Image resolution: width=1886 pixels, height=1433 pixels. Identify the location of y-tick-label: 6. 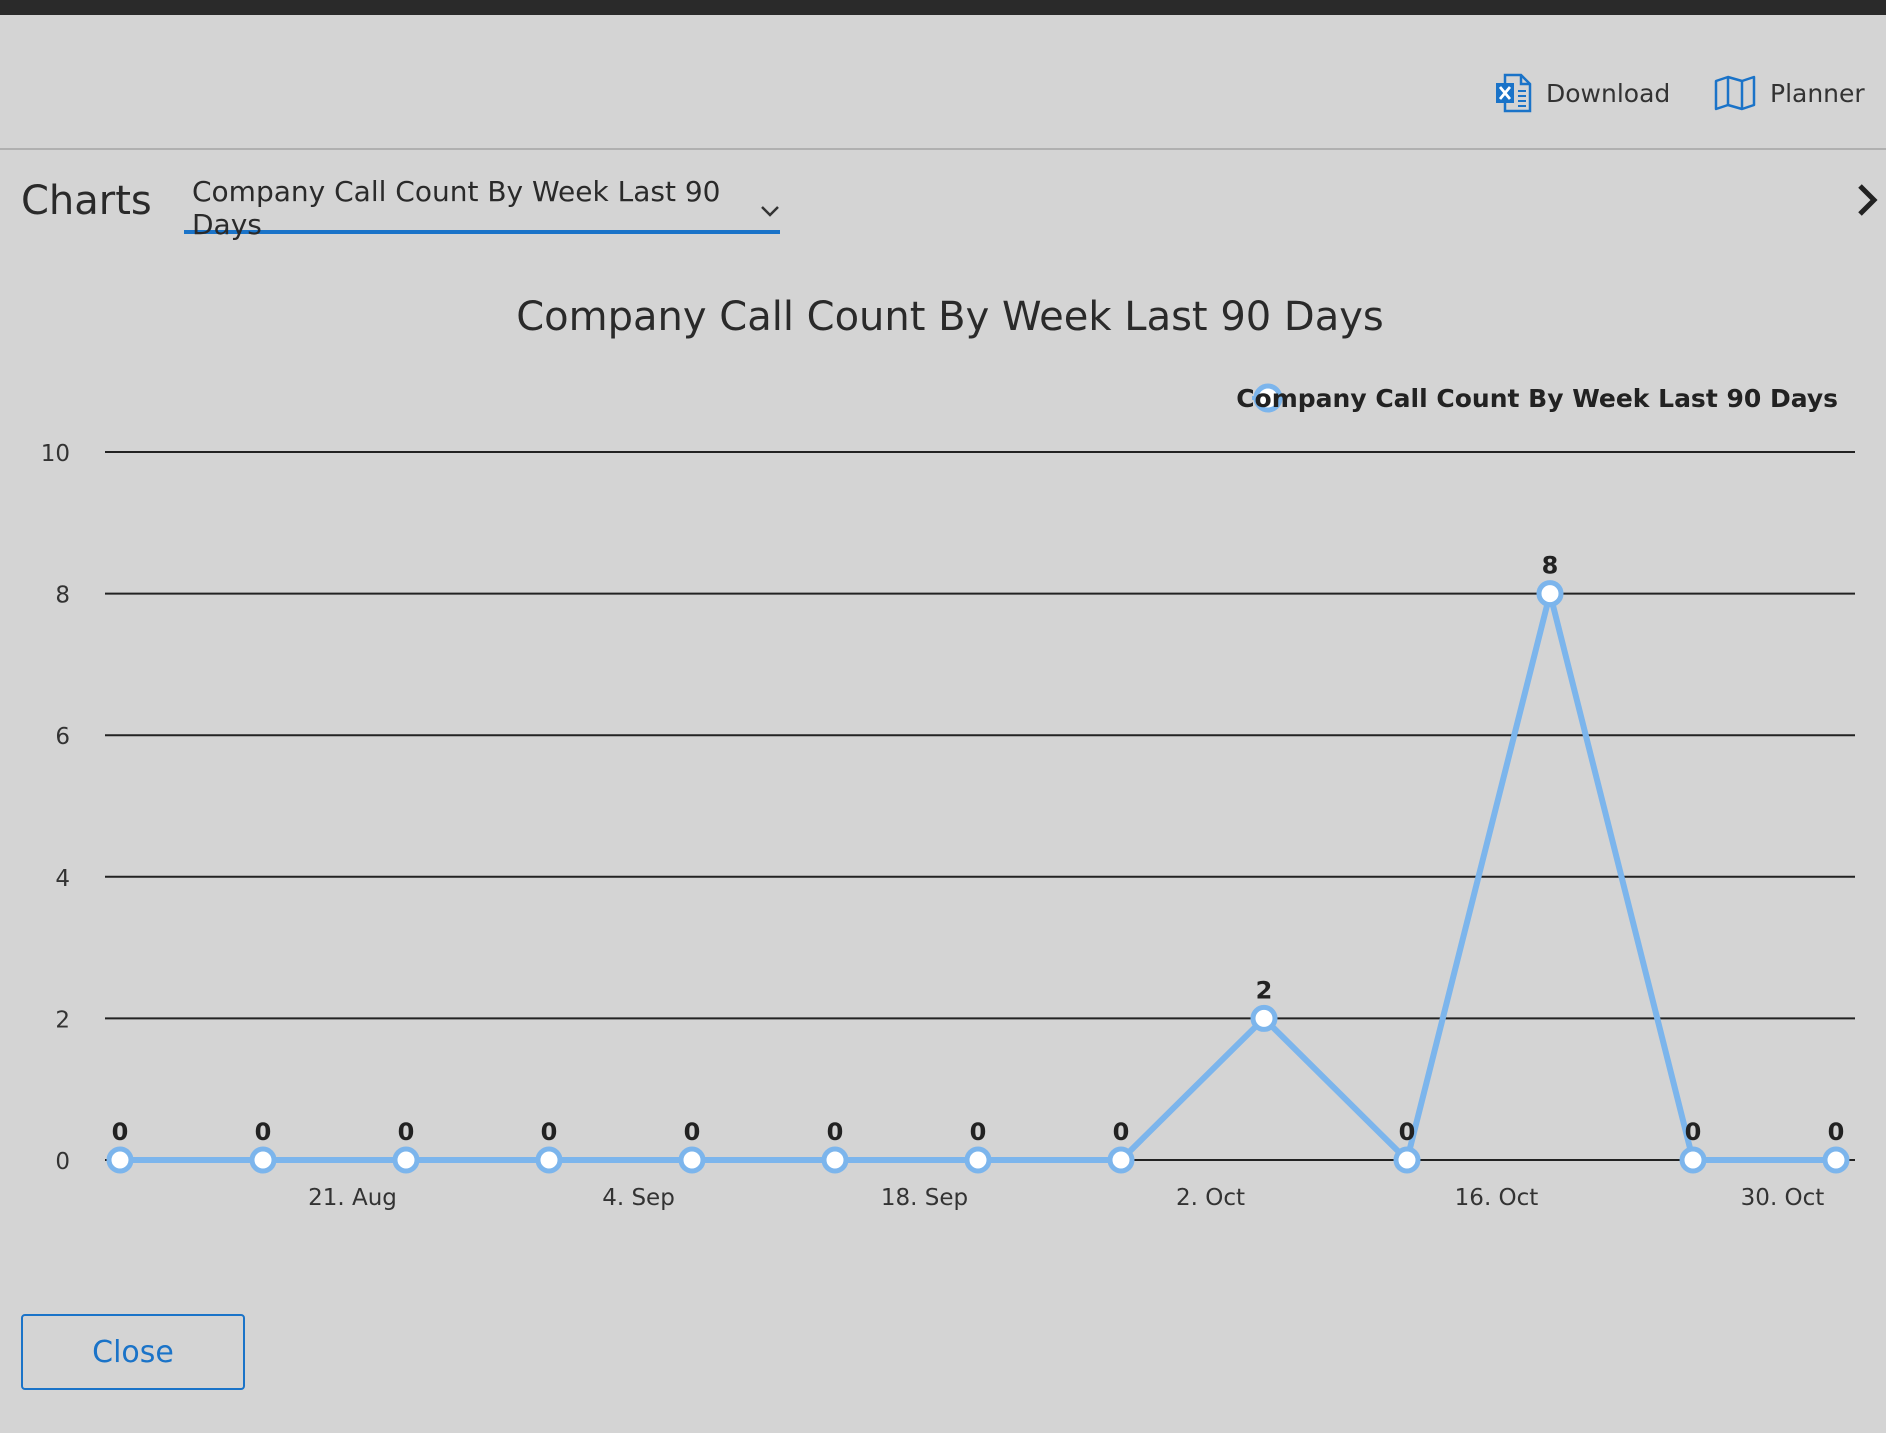
(62, 737).